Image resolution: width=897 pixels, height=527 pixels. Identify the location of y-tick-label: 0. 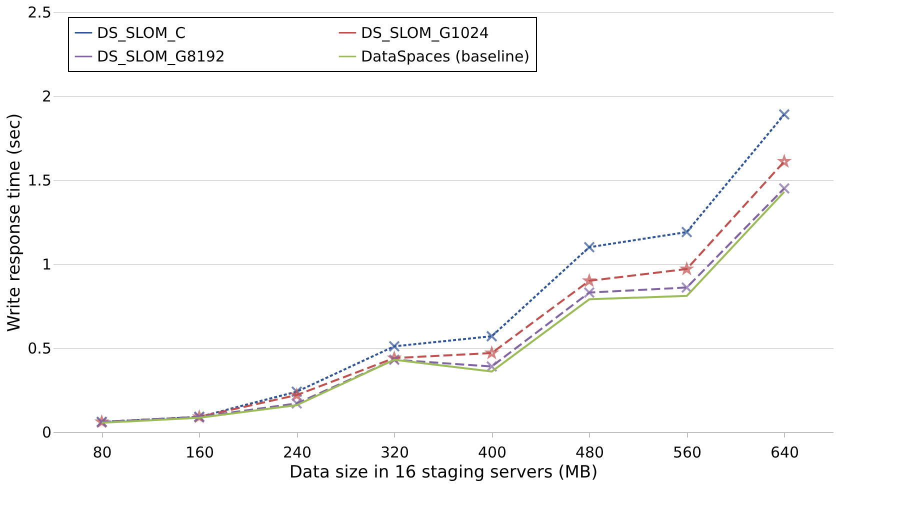
(47, 433).